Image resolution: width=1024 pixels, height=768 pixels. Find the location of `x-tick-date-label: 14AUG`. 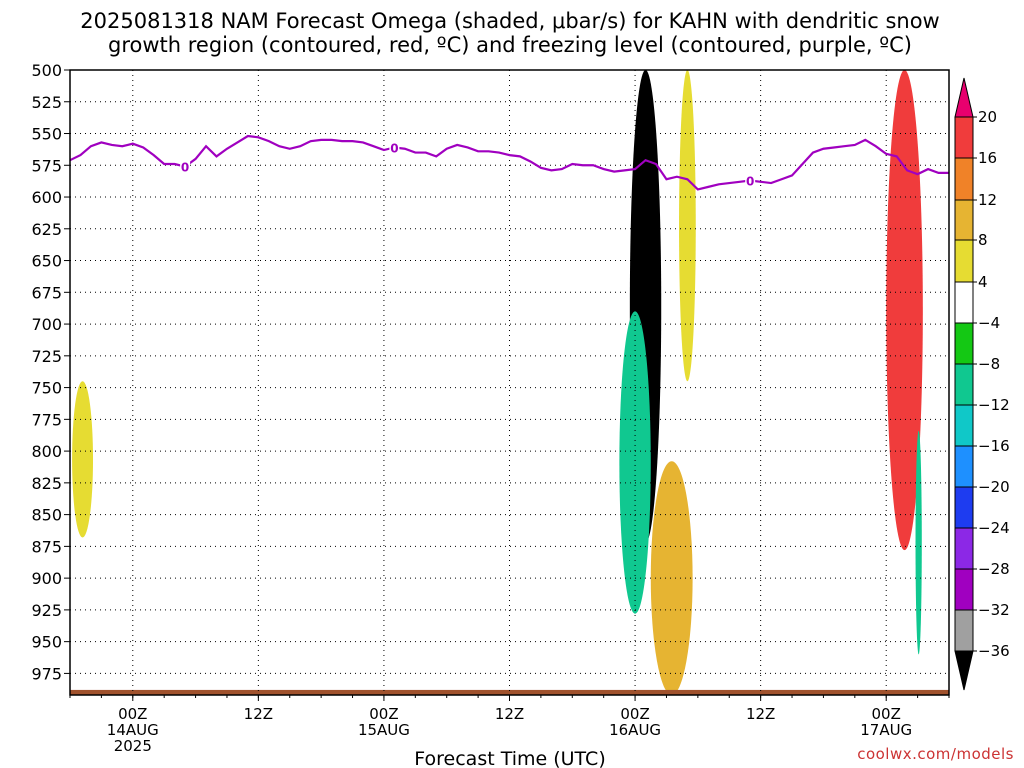

x-tick-date-label: 14AUG is located at coordinates (133, 730).